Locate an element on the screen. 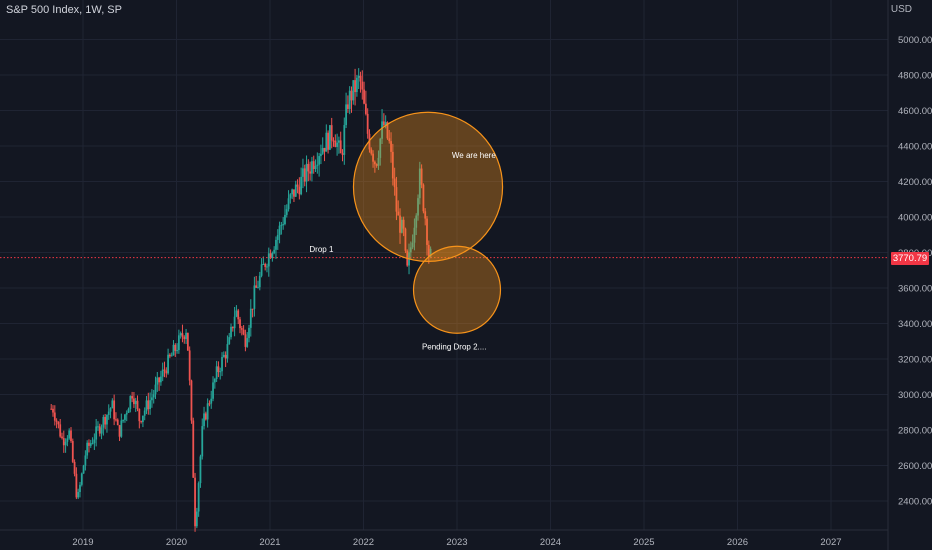  y-tick-label: 5000.00 is located at coordinates (915, 40).